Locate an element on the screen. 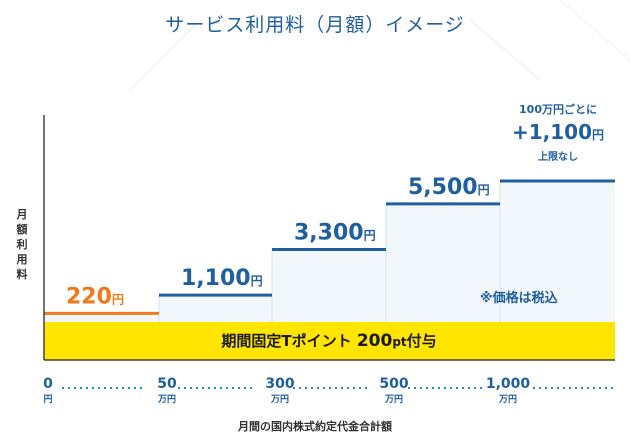  step-unit-1: 円 is located at coordinates (118, 299).